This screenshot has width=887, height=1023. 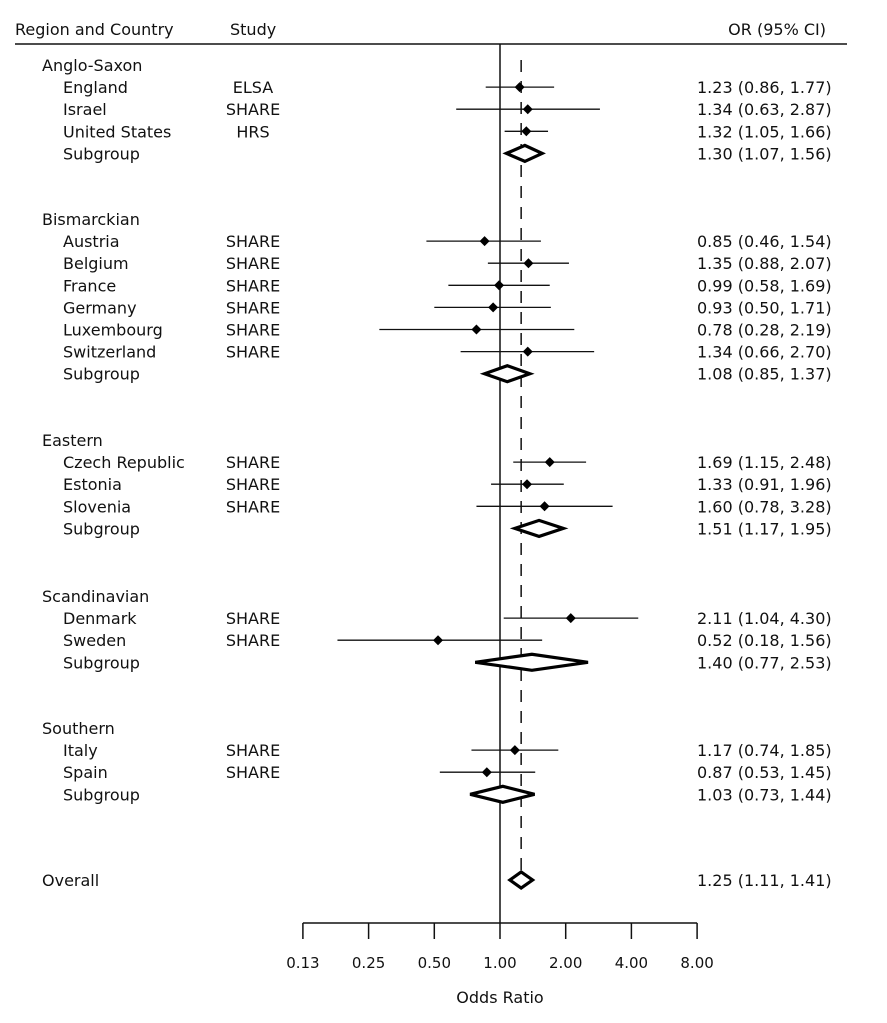 I want to click on study-label: ELSA, so click(x=253, y=87).